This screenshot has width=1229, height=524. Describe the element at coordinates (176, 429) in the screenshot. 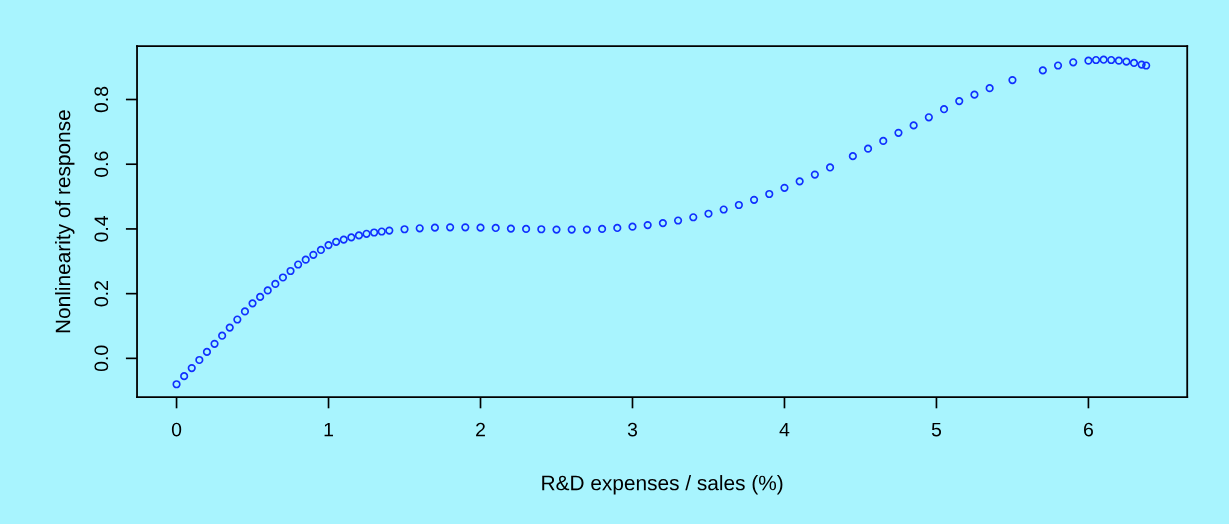

I see `x-tick-label: 0` at that location.